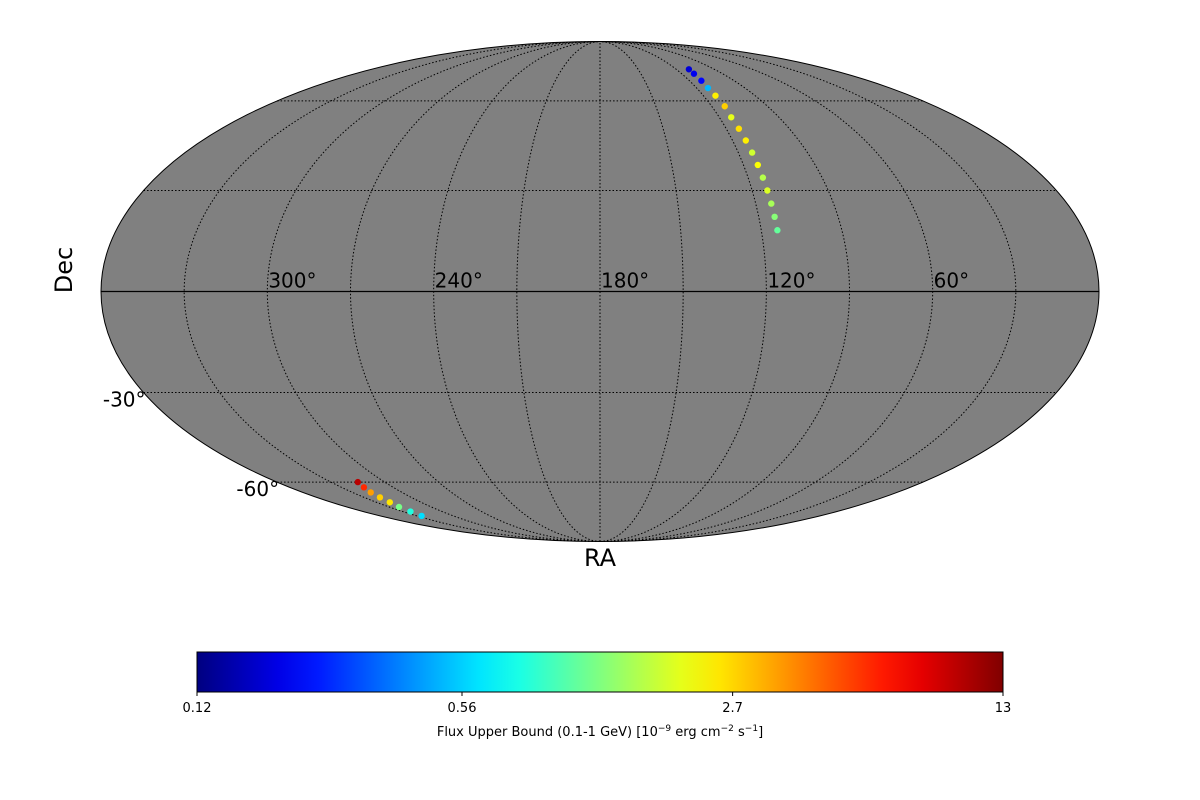 The image size is (1200, 800). What do you see at coordinates (665, 729) in the screenshot?
I see `label-exponent: −9` at bounding box center [665, 729].